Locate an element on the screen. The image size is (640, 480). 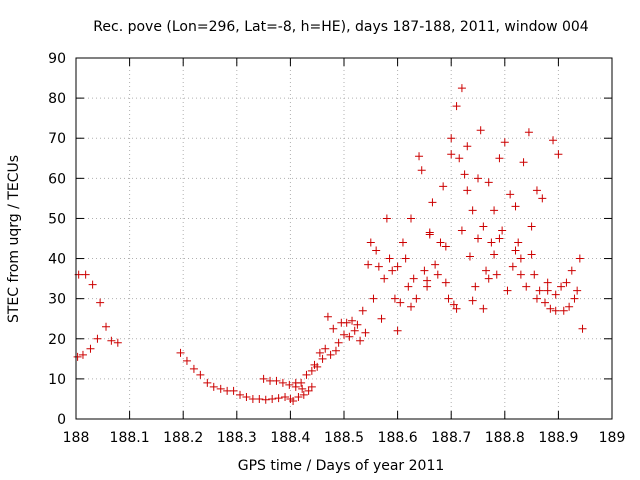
y-tick-labels: 0 10 20 30 40 50 60 70 80 90 is located at coordinates (57, 239).